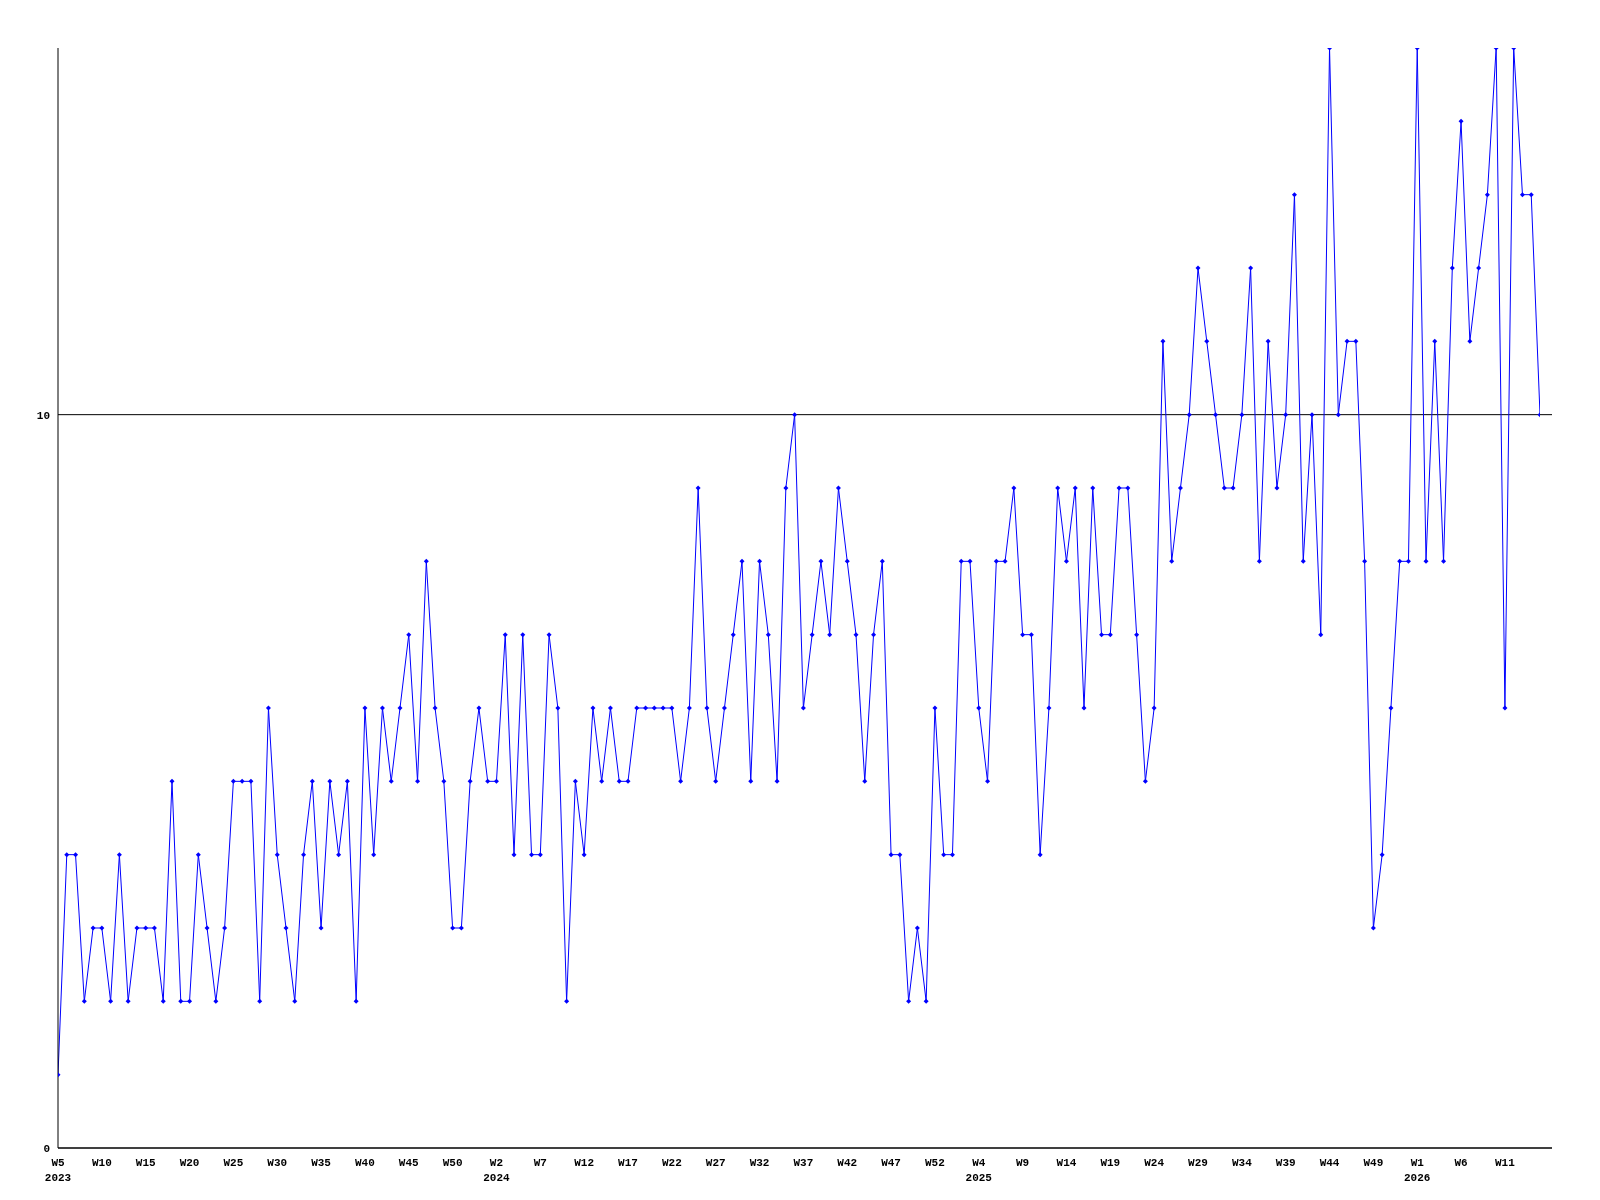 The image size is (1600, 1200). Describe the element at coordinates (1505, 1163) in the screenshot. I see `x-tick-label: W11` at that location.